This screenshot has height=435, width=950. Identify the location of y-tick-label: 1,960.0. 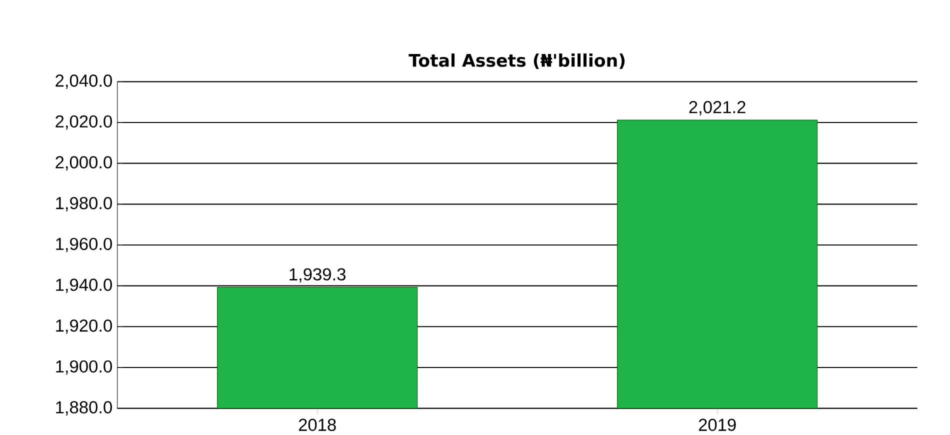
(84, 245).